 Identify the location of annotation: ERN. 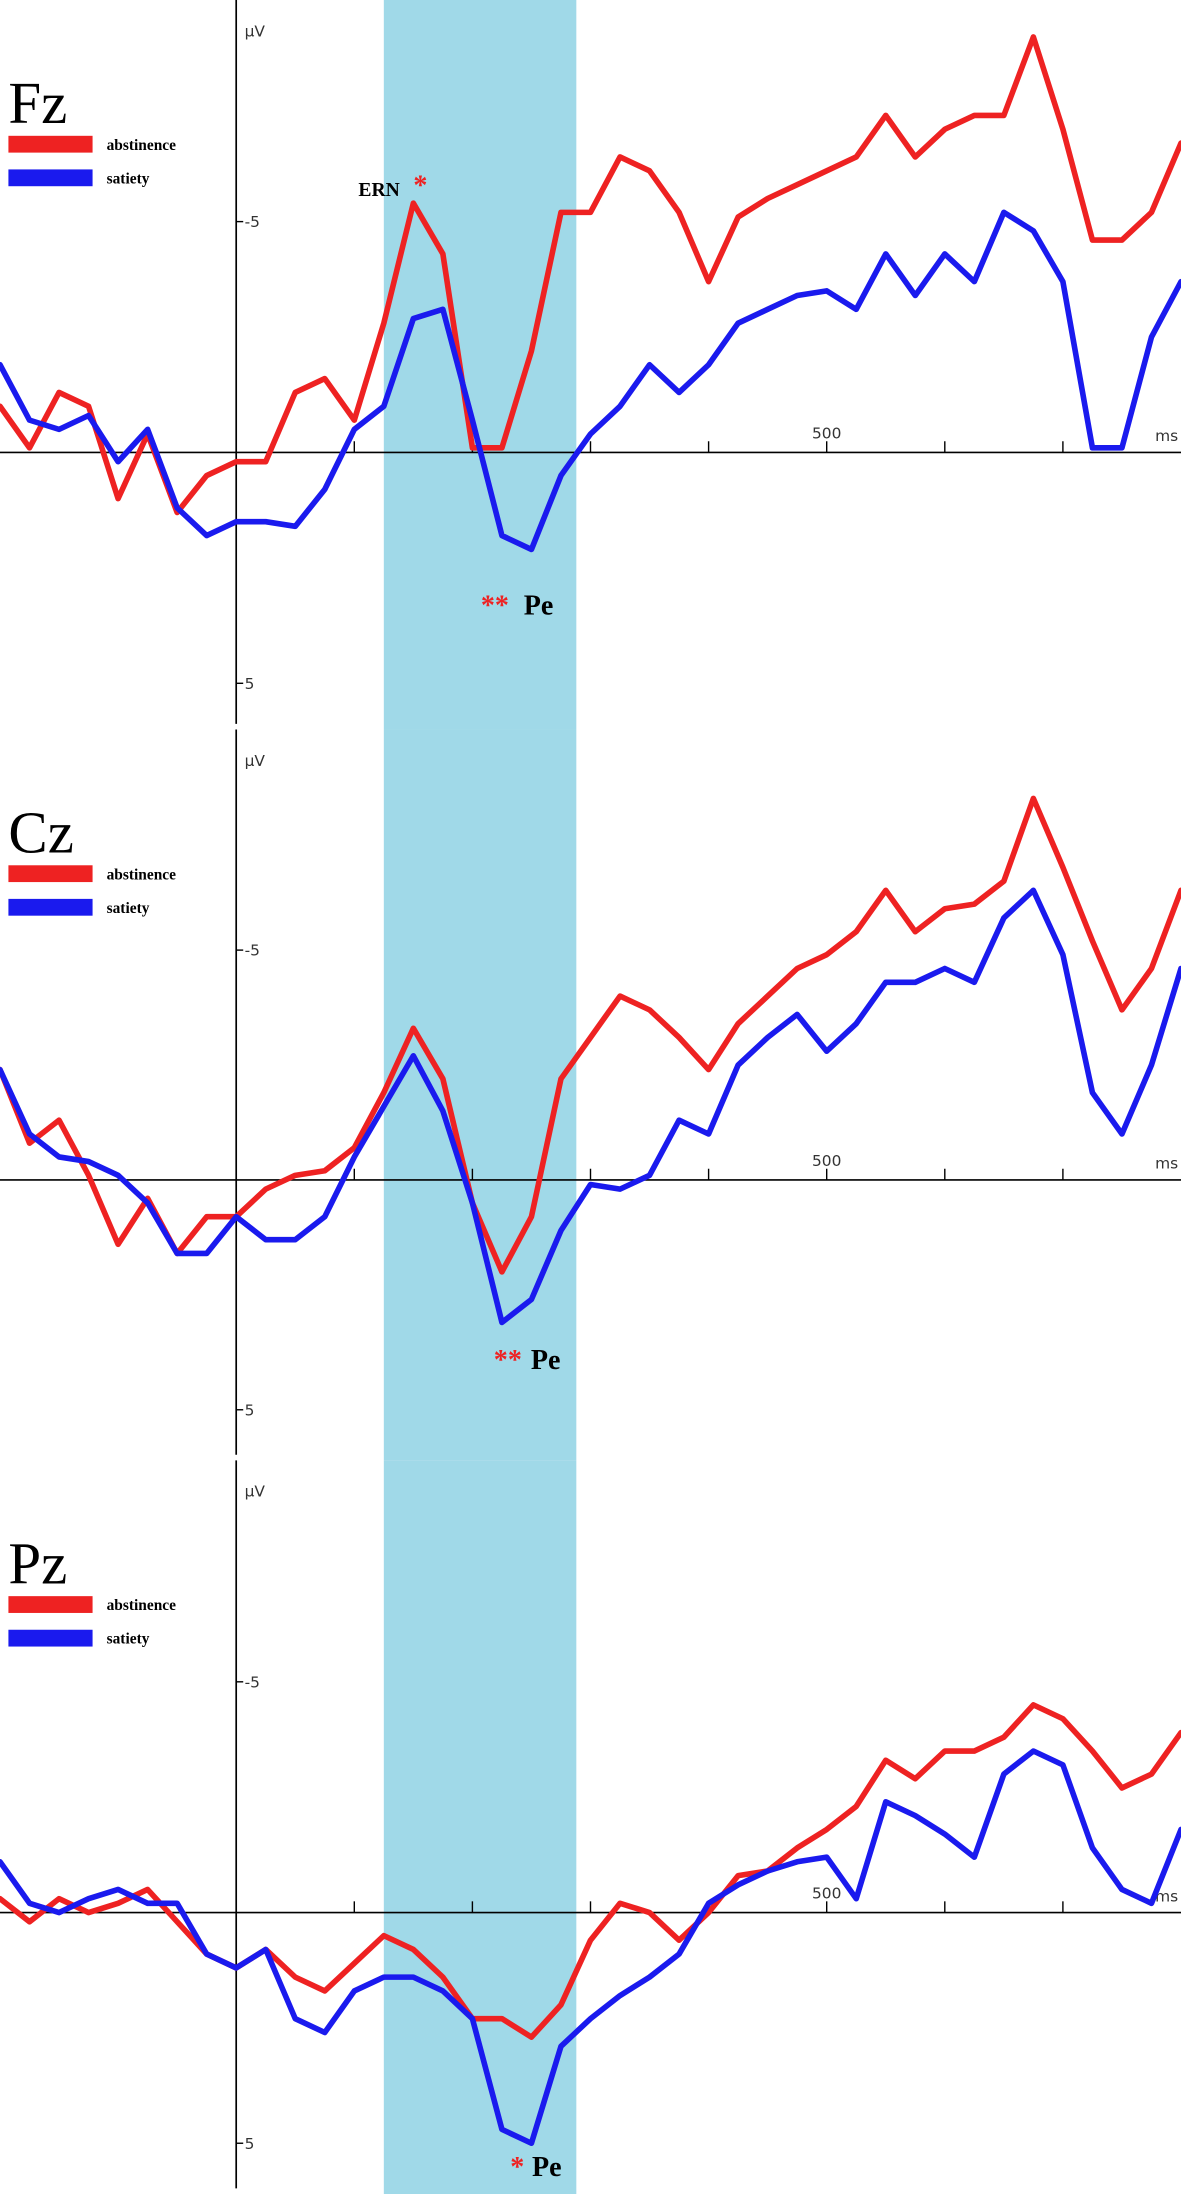
(378, 190).